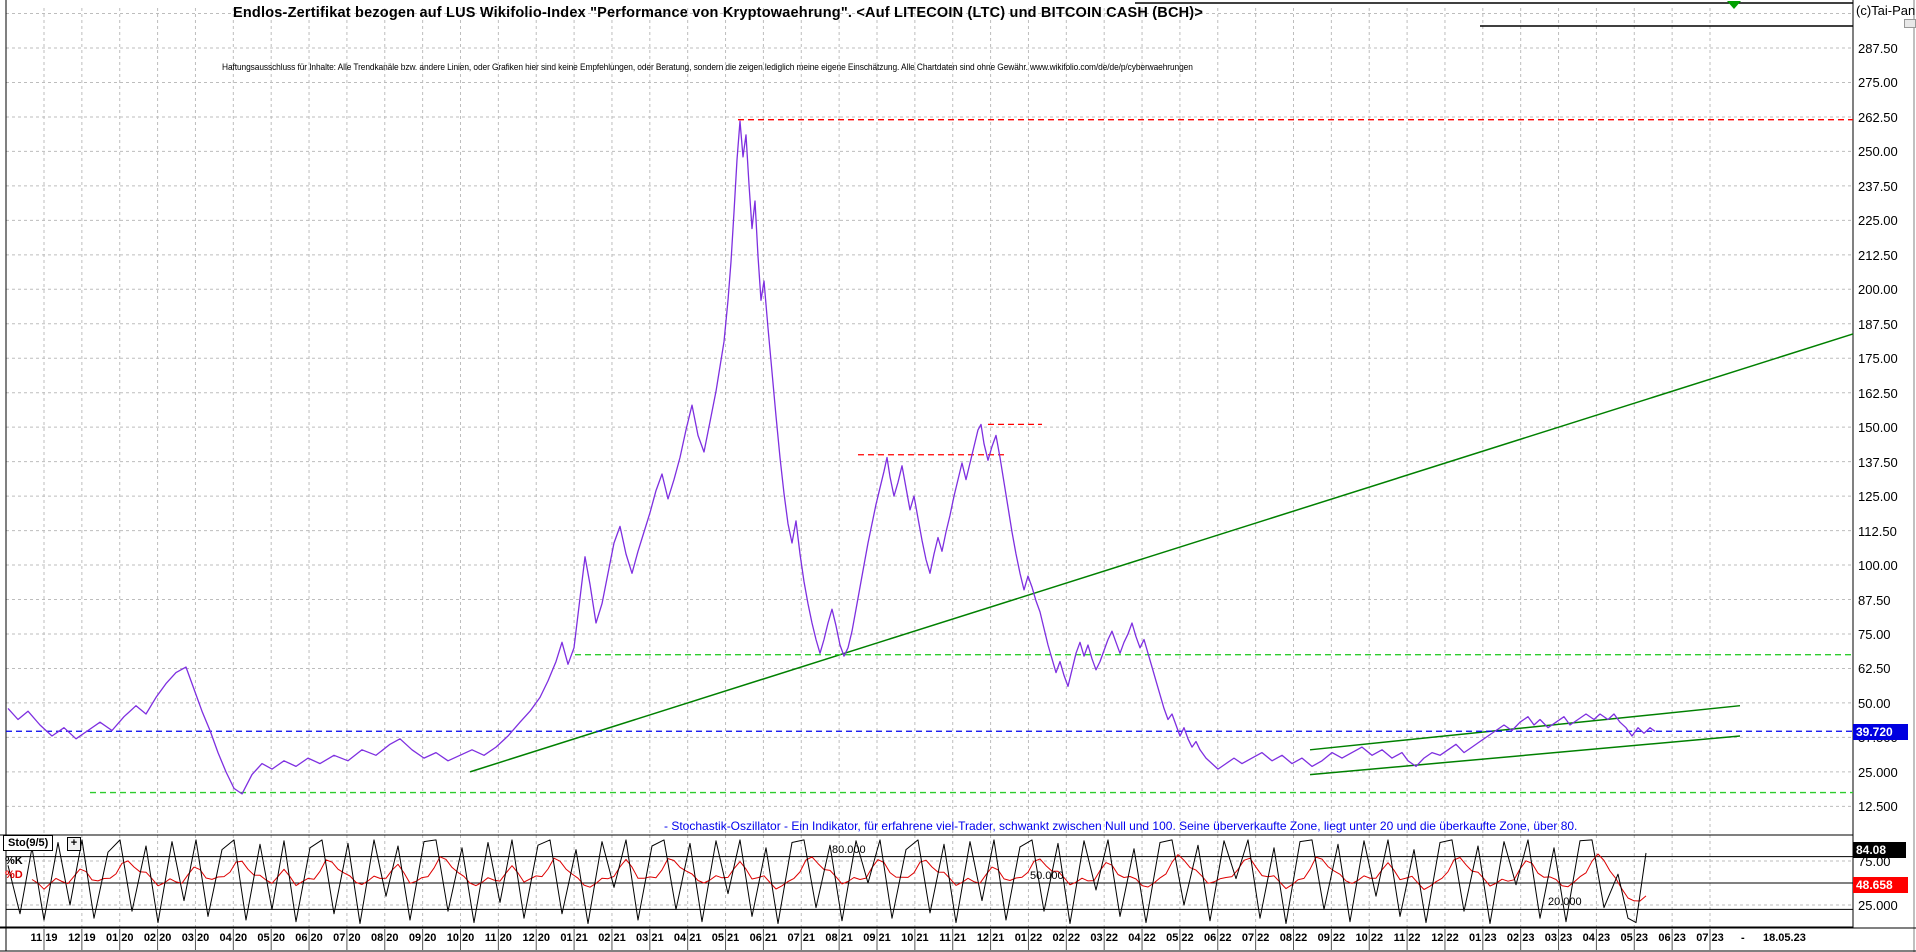  I want to click on month-label: 05 22, so click(1180, 938).